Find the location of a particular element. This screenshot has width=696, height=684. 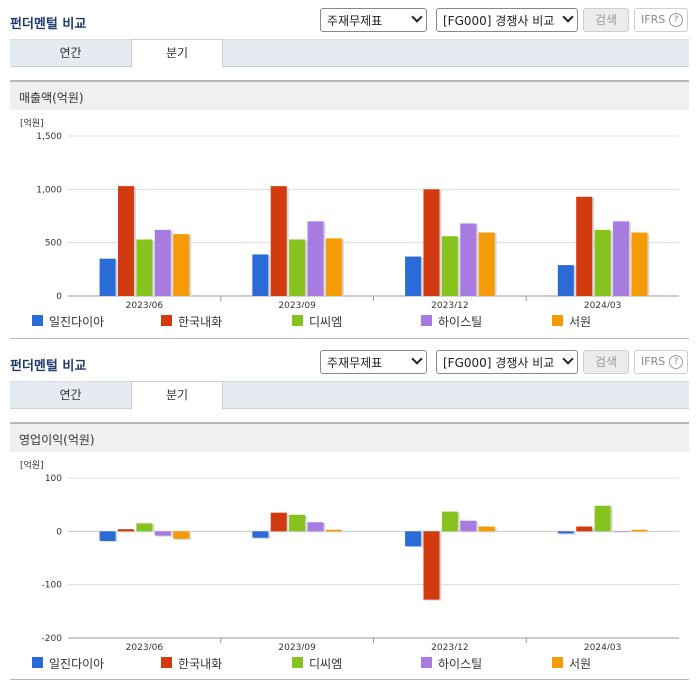

ifrs-label: IFRS is located at coordinates (653, 19).